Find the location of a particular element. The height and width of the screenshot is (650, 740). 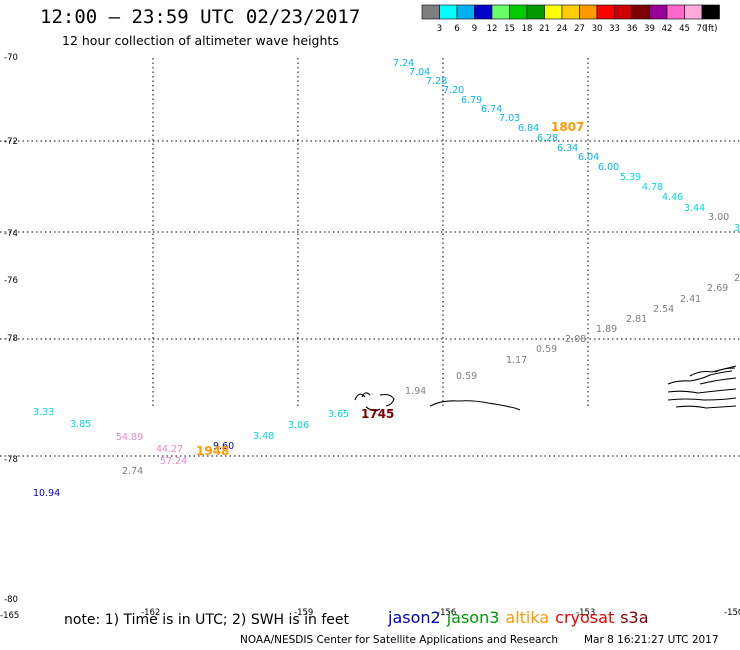

wave-height-label: 2.81 is located at coordinates (636, 319).